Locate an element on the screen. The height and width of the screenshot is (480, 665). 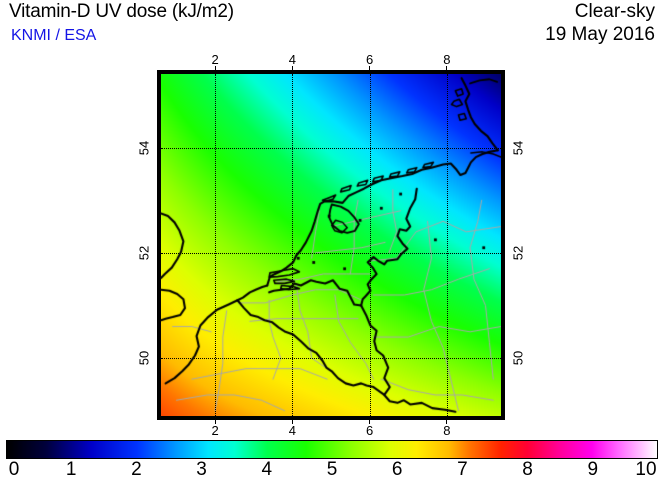
axis-label-top-lon-6: 6 is located at coordinates (370, 59).